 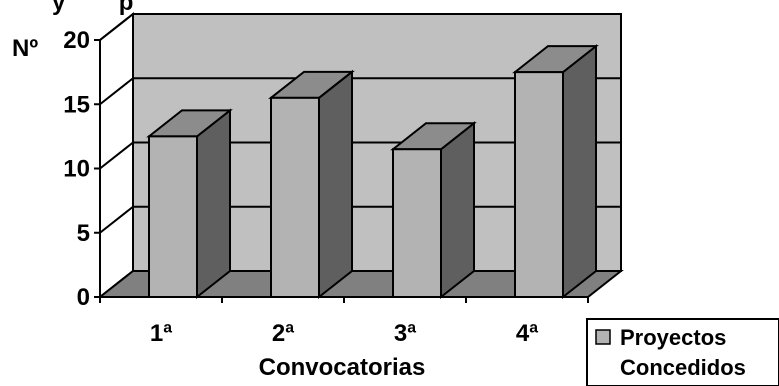 I want to click on legend: Proyectos Concedidos, so click(x=682, y=352).